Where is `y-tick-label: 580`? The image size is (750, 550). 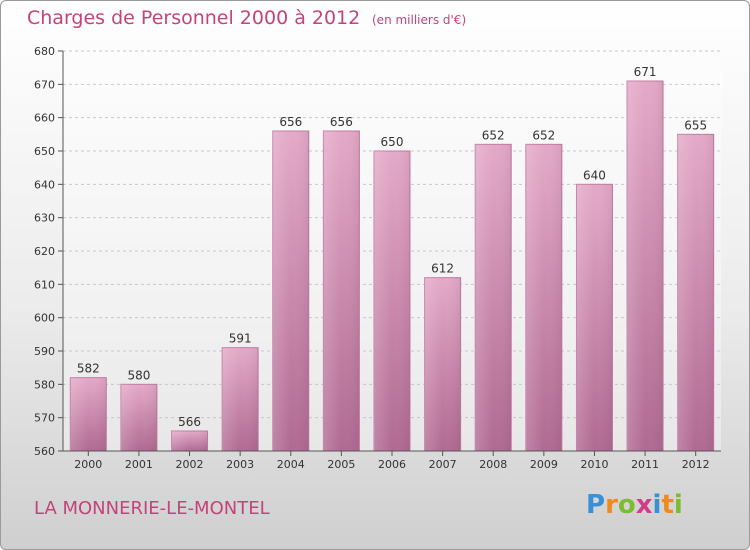
y-tick-label: 580 is located at coordinates (44, 384).